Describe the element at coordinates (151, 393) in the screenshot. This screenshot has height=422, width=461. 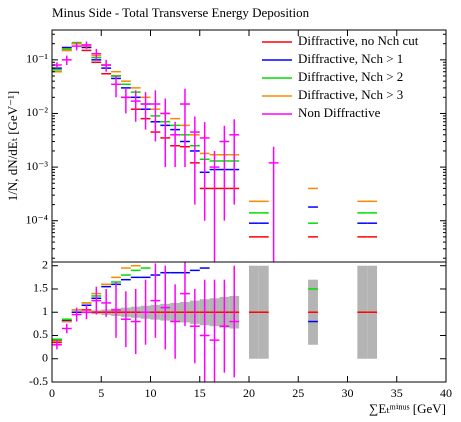
I see `x-tick-label: 10` at that location.